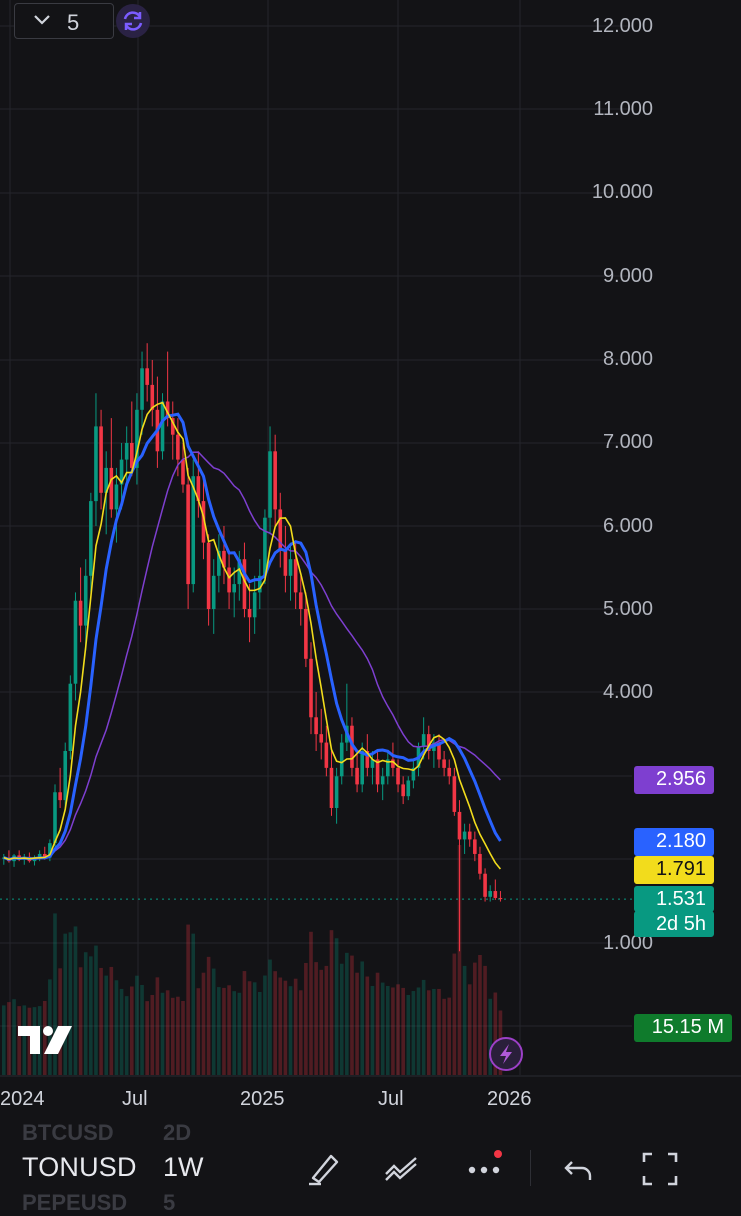 The height and width of the screenshot is (1216, 741). I want to click on pen-draw-icon, so click(325, 1168).